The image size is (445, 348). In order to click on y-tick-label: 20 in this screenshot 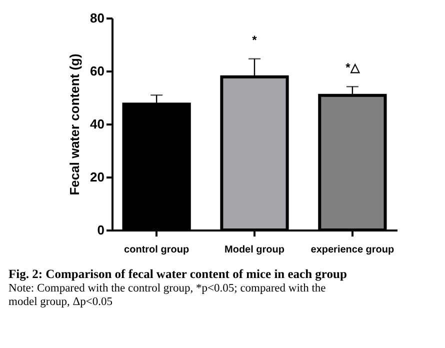, I will do `click(97, 177)`.